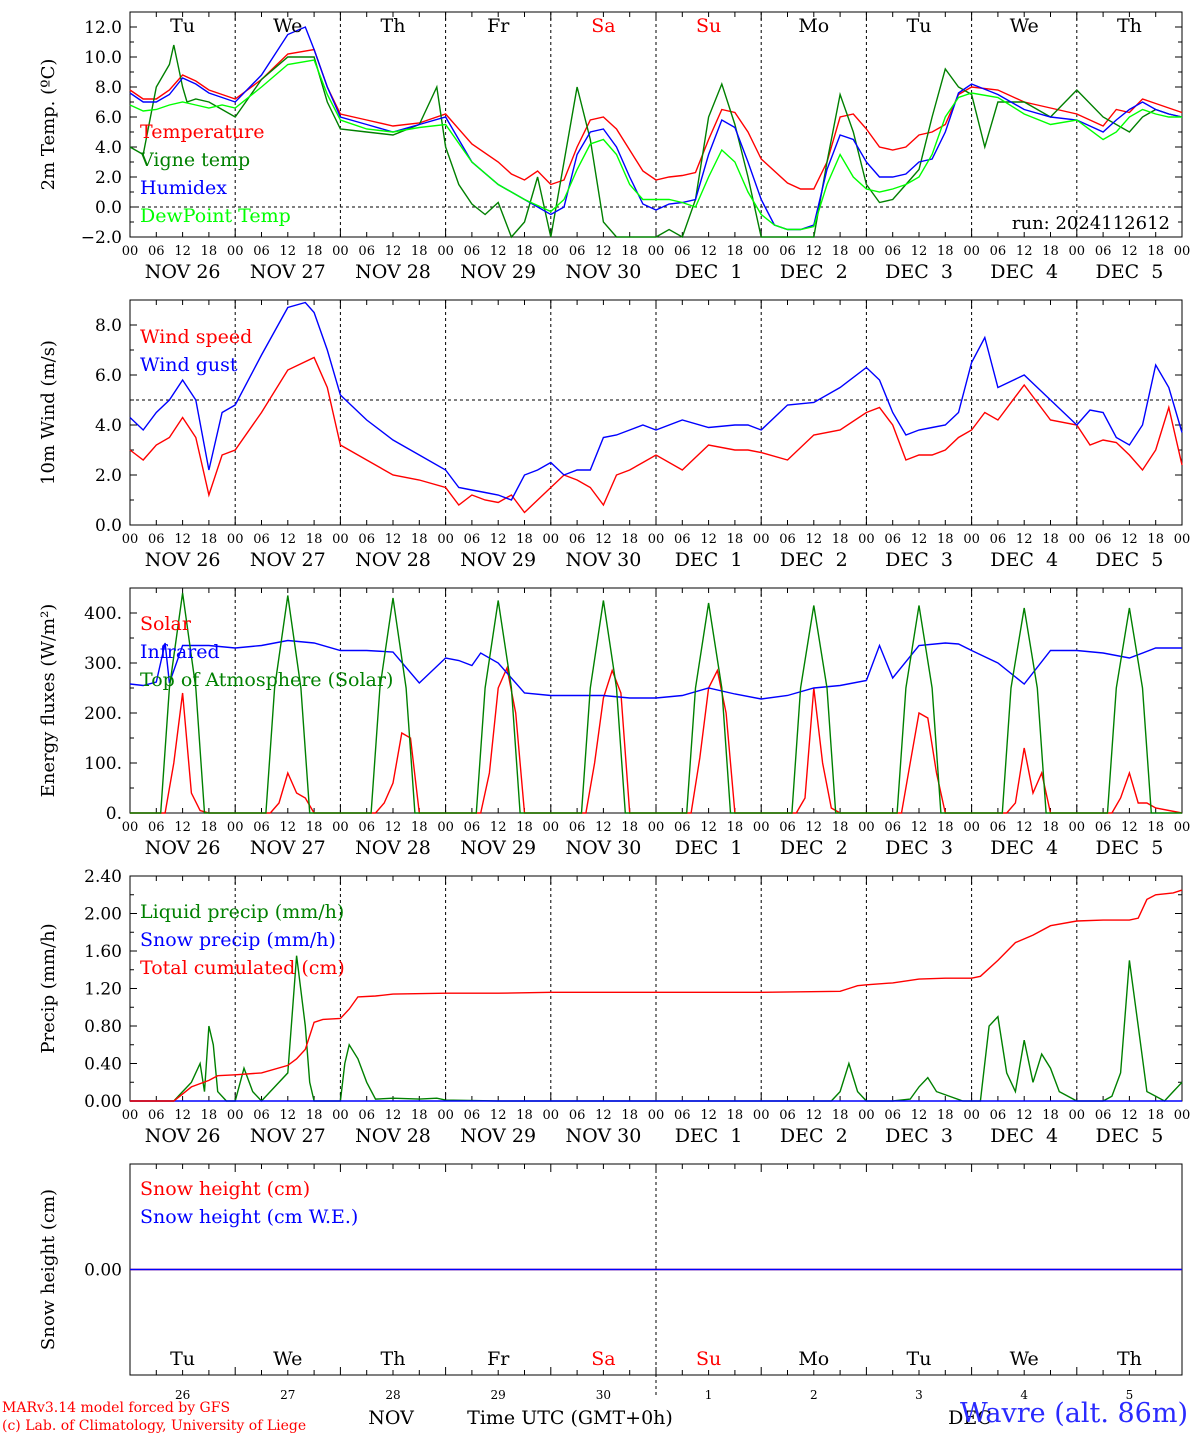  I want to click on date-label: DEC 4, so click(1024, 272).